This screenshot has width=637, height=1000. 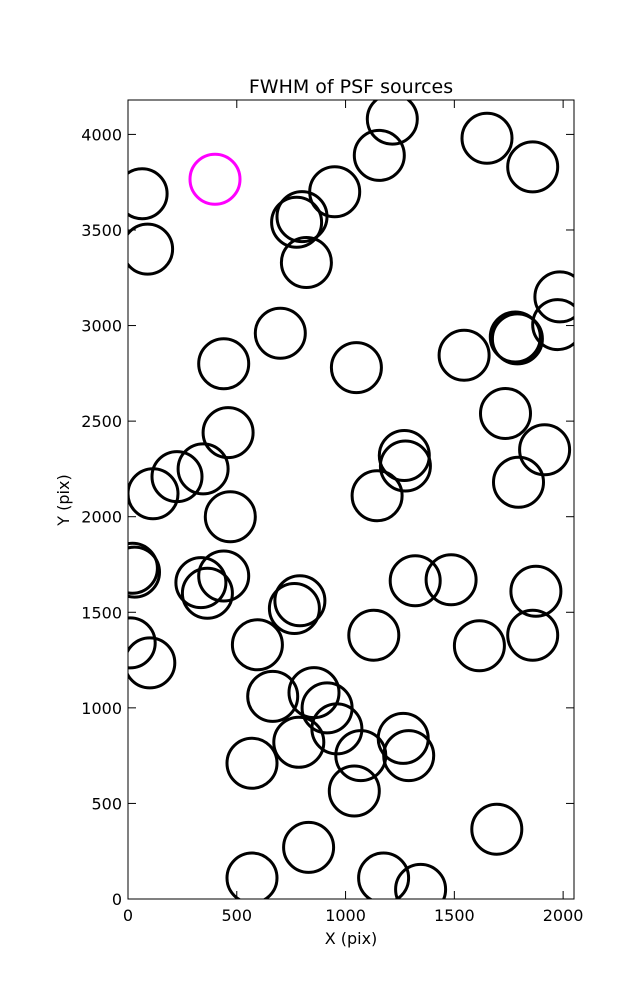 I want to click on y-tick-label: 2500, so click(x=101, y=421).